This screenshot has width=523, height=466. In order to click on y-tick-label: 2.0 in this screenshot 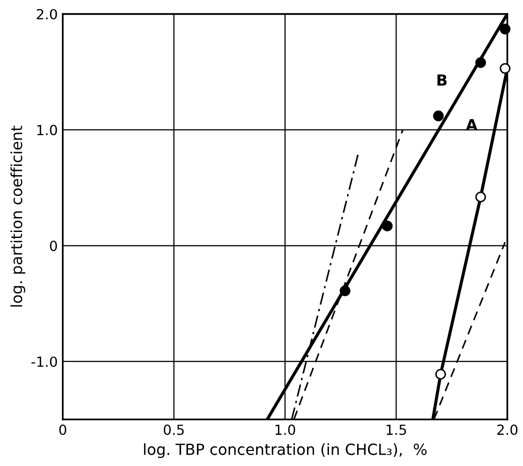, I will do `click(46, 14)`.